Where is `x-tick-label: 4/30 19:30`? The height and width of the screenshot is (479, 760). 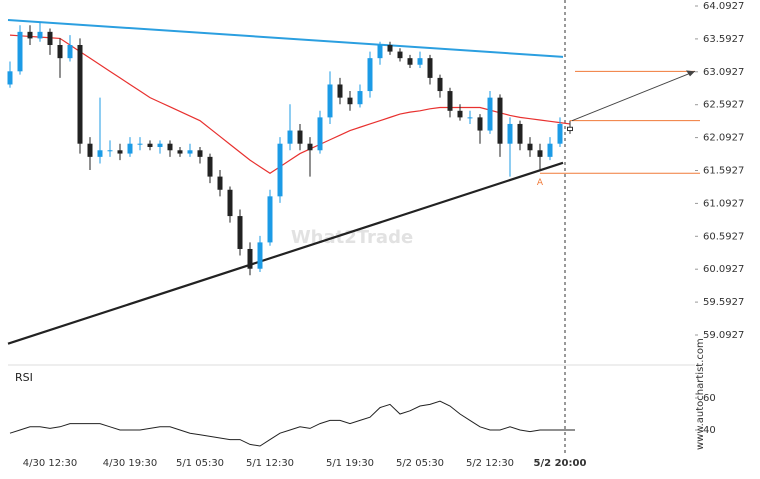 x-tick-label: 4/30 19:30 is located at coordinates (130, 463).